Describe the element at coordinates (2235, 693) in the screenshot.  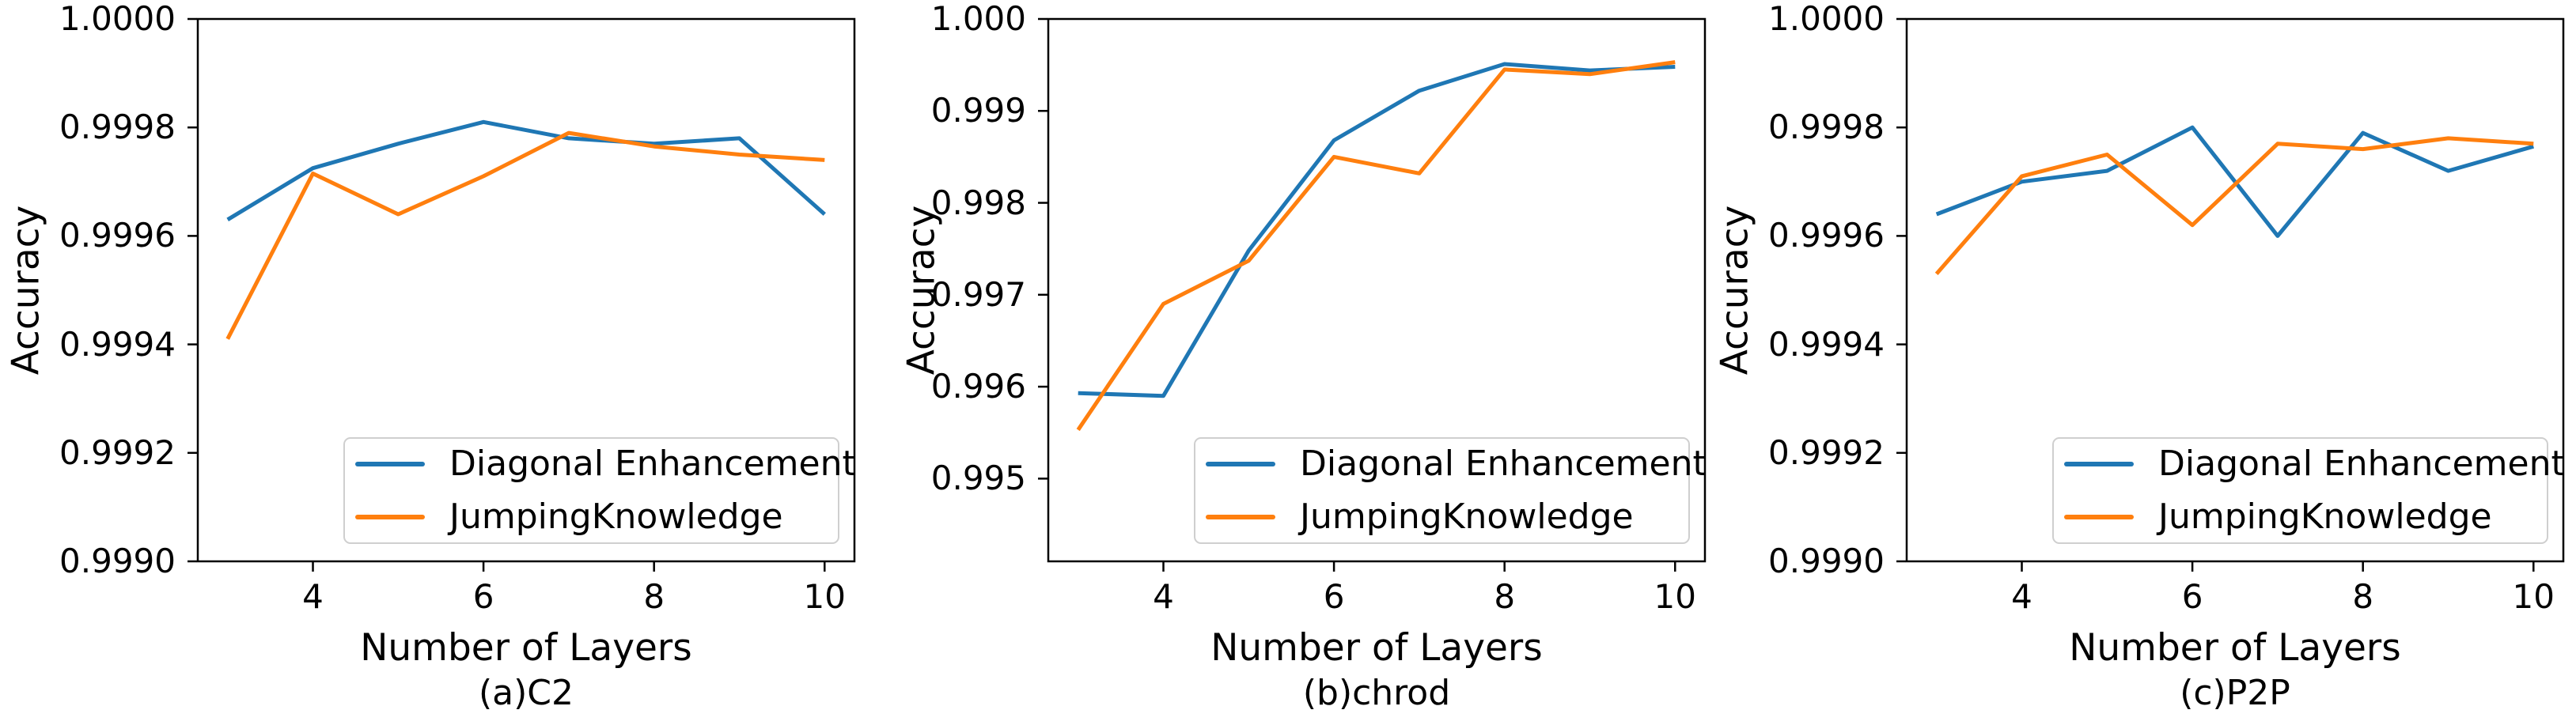
I see `chart-caption: (c)P2P` at that location.